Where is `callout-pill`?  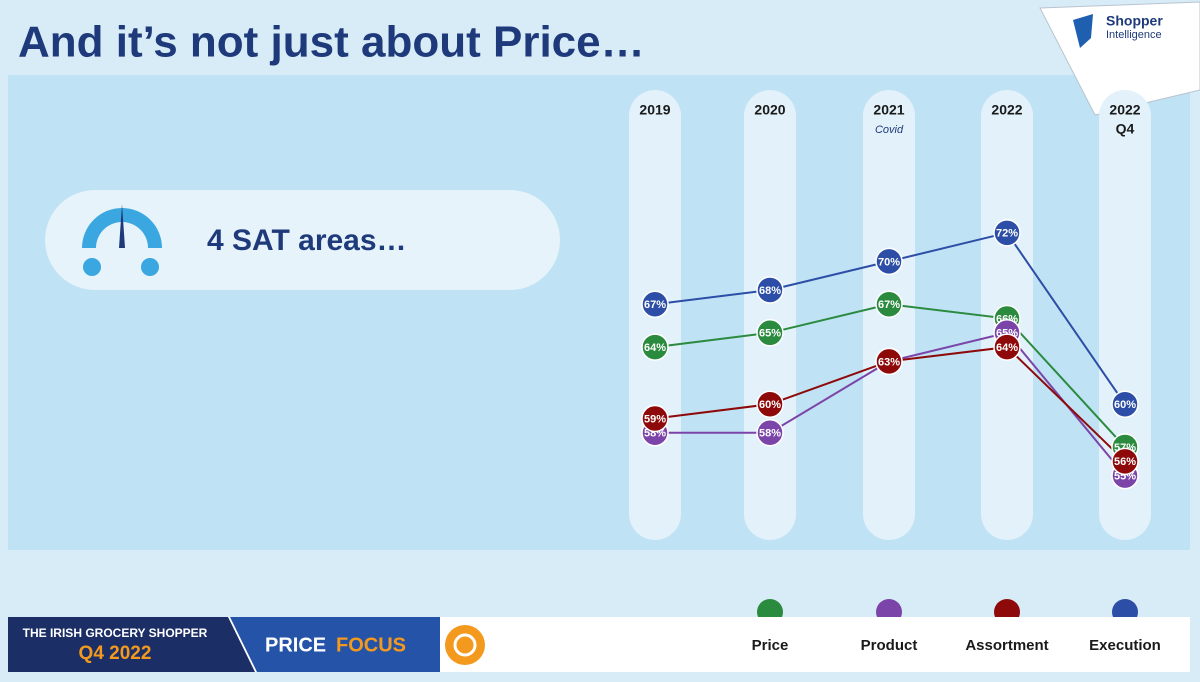 callout-pill is located at coordinates (302, 240).